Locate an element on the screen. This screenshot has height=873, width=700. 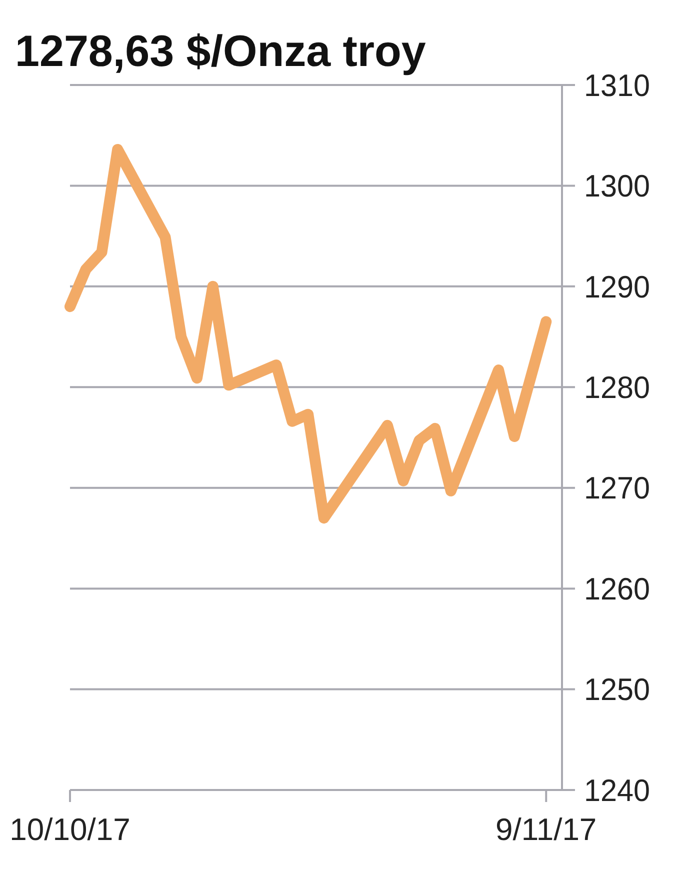
y-tick-label: 1310 is located at coordinates (618, 85).